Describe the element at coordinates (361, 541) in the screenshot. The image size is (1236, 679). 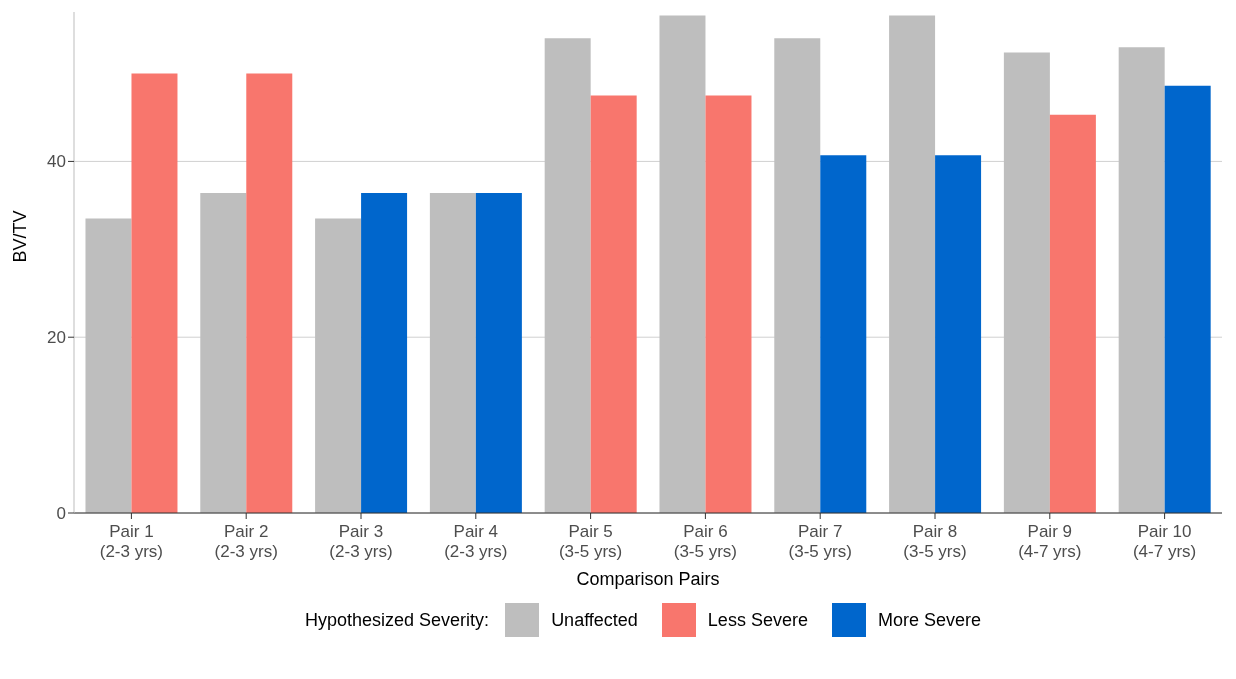
I see `x-tick-label: Pair 3 (2-3 yrs)` at that location.